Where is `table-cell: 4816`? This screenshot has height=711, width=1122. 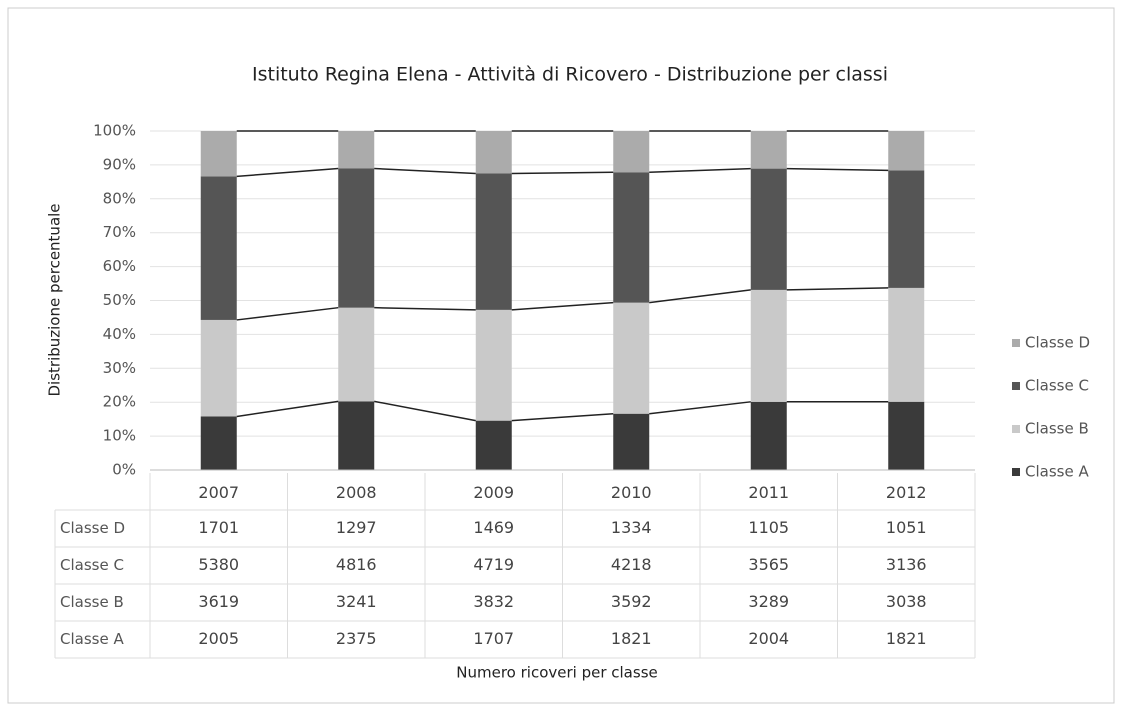
table-cell: 4816 is located at coordinates (356, 564).